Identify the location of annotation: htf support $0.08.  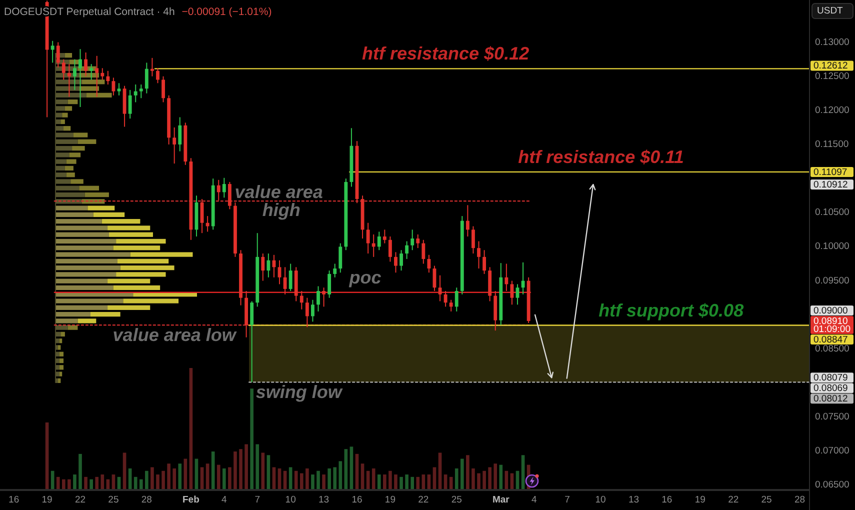
(671, 310).